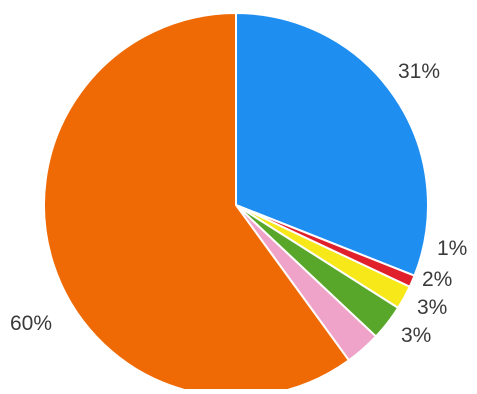 The image size is (477, 394). I want to click on data-label-slice-5: 3%, so click(416, 335).